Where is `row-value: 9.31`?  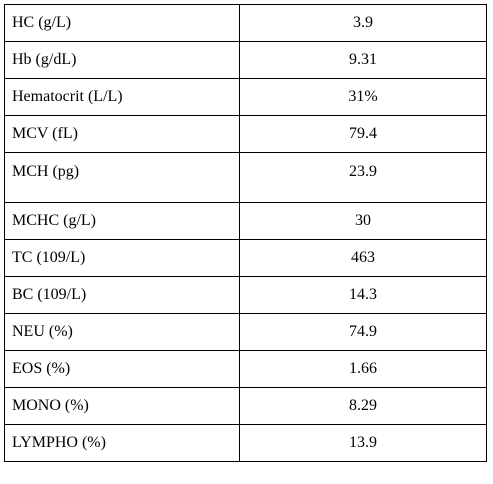
row-value: 9.31 is located at coordinates (363, 60).